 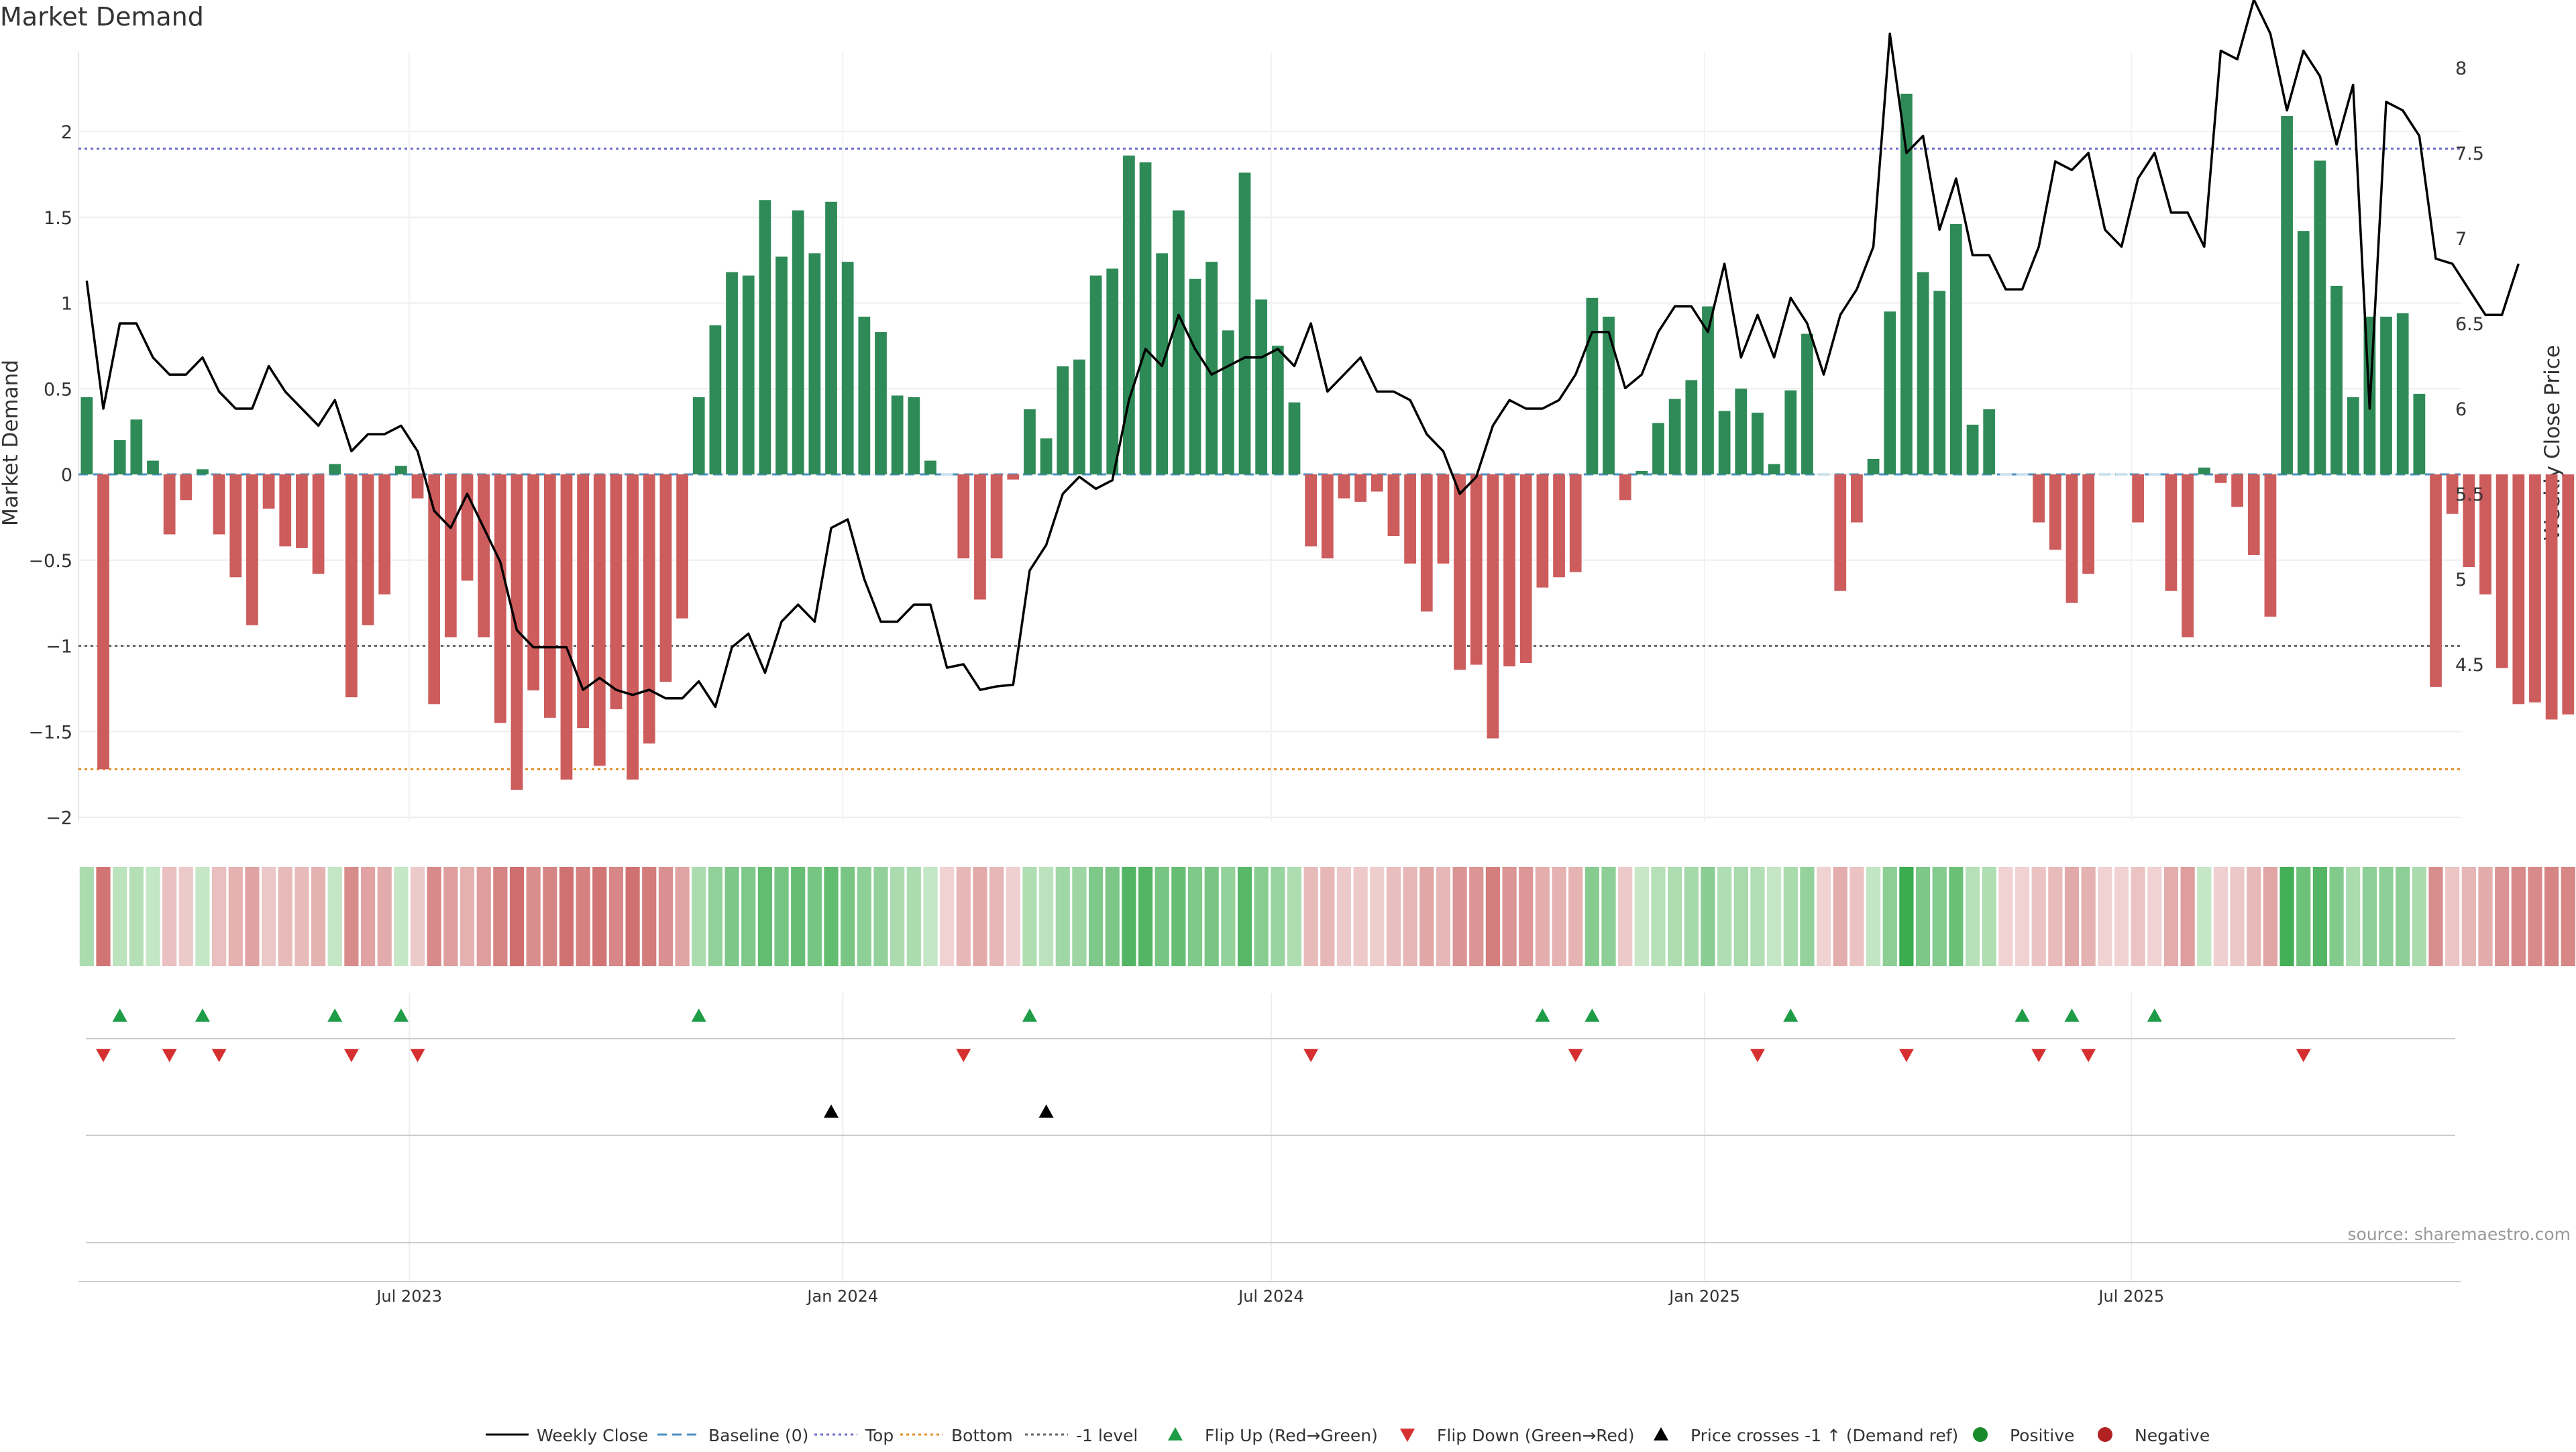 What do you see at coordinates (11, 443) in the screenshot?
I see `y-axis-label: Market Demand` at bounding box center [11, 443].